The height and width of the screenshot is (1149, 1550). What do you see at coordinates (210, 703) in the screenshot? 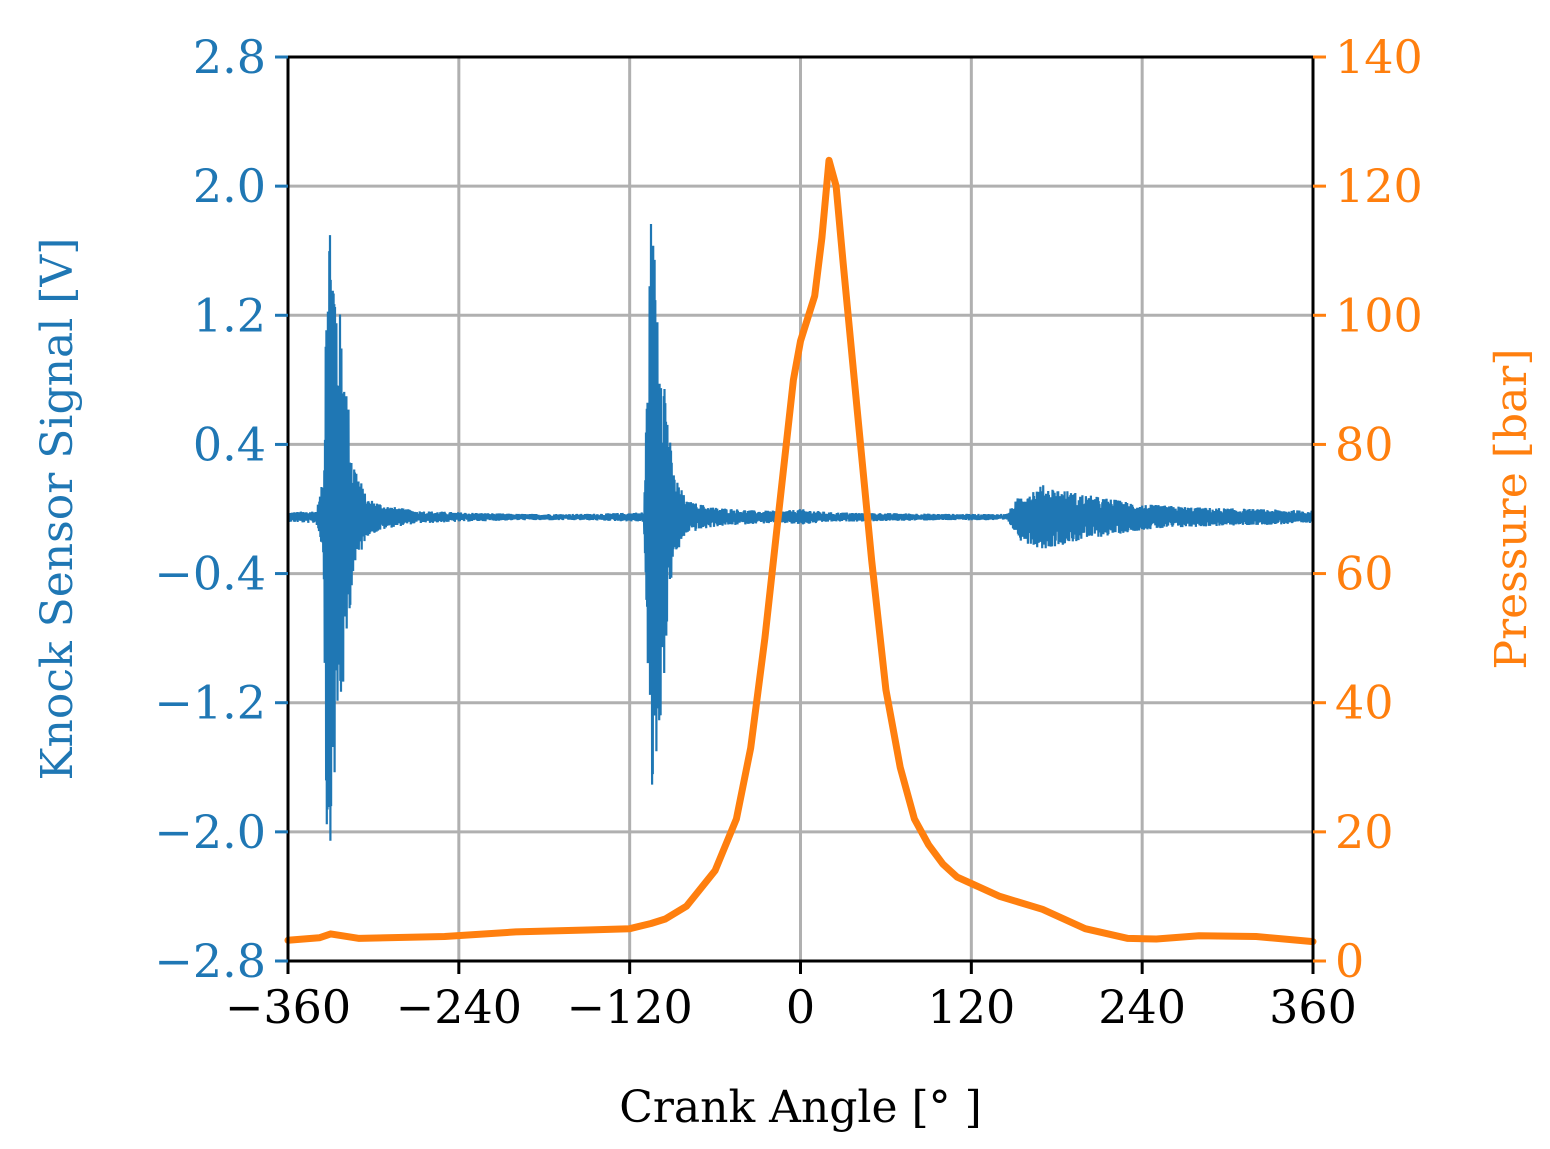
I see `y-left-tick-label: −1.2` at bounding box center [210, 703].